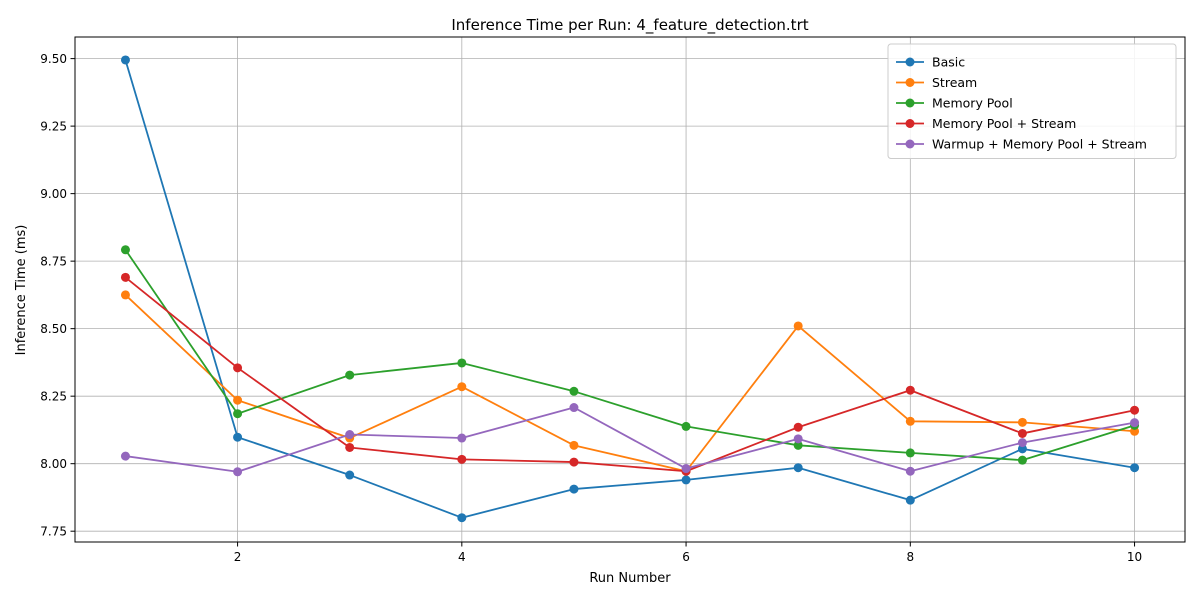 This screenshot has width=1200, height=600. I want to click on y-tick-label: 9.25, so click(53, 127).